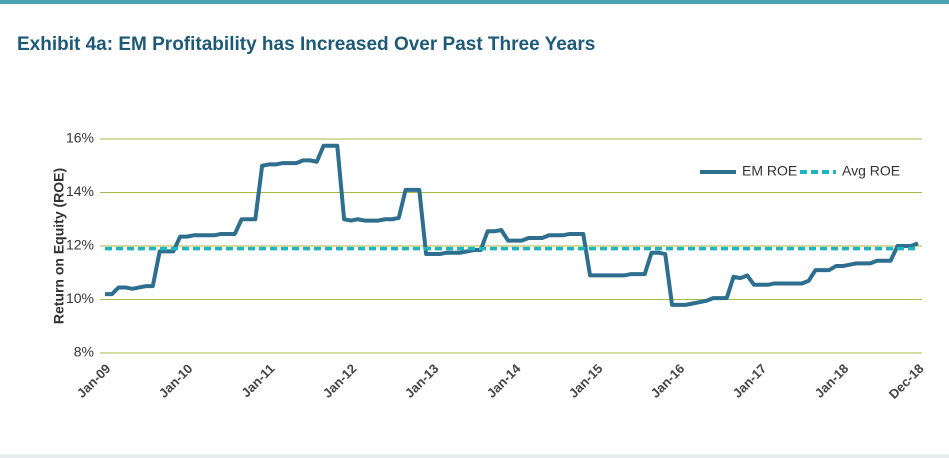  What do you see at coordinates (422, 381) in the screenshot?
I see `x-tick-label: Jan-13` at bounding box center [422, 381].